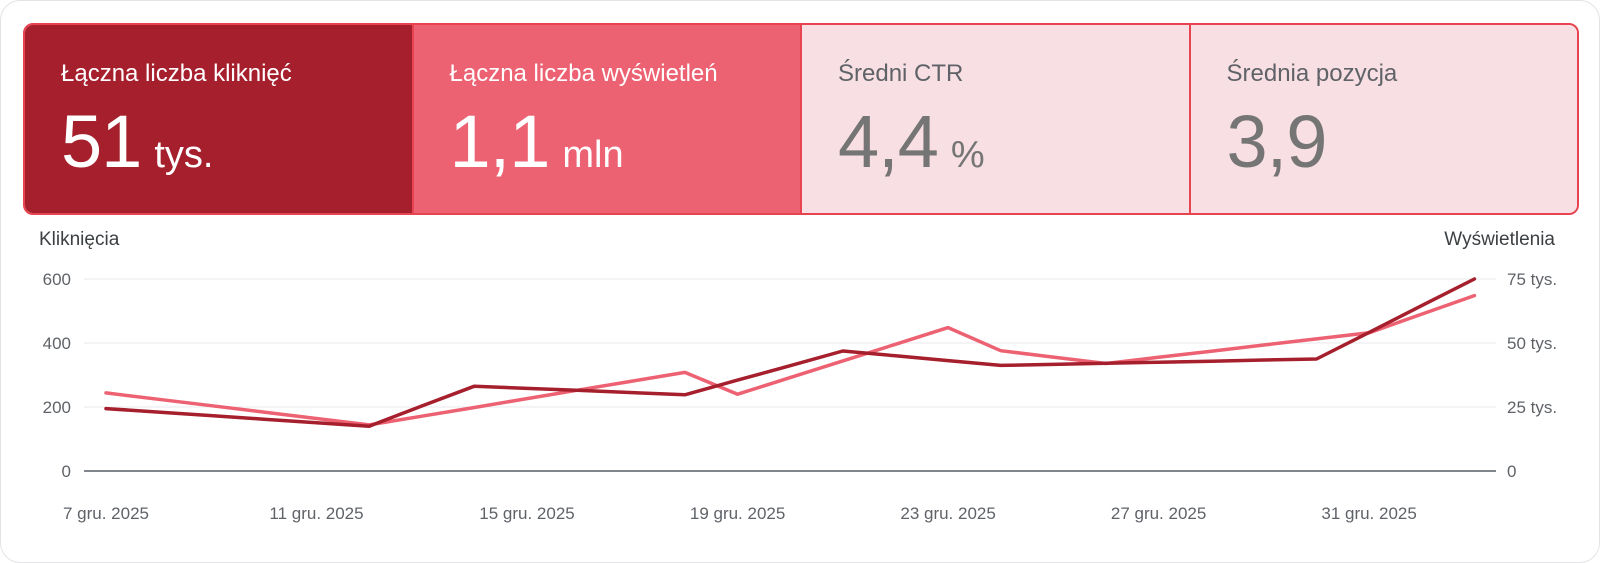 The width and height of the screenshot is (1600, 563). Describe the element at coordinates (57, 407) in the screenshot. I see `y-tick-label-left: 200` at that location.